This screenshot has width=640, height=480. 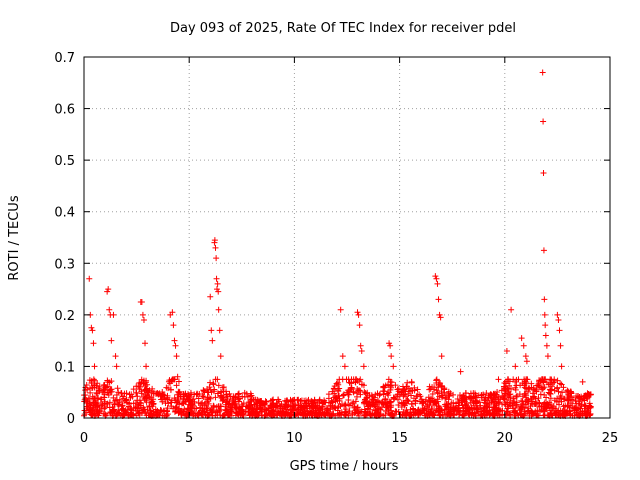 What do you see at coordinates (189, 438) in the screenshot?
I see `x-tick-label: 5` at bounding box center [189, 438].